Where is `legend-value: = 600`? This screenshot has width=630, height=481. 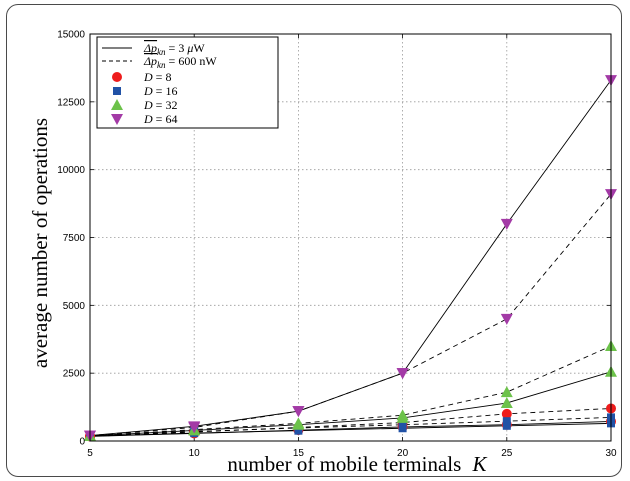 legend-value: = 600 is located at coordinates (183, 61).